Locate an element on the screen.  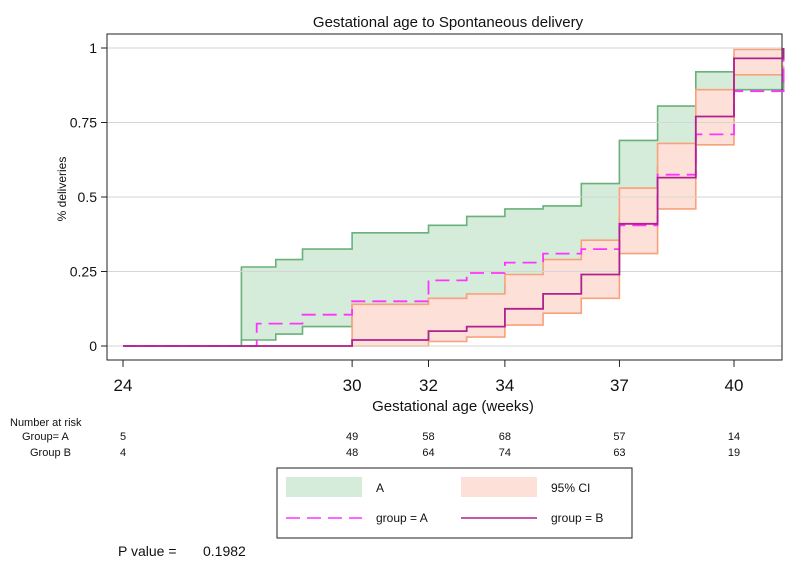
y-tick-label: 0.25 is located at coordinates (83, 272).